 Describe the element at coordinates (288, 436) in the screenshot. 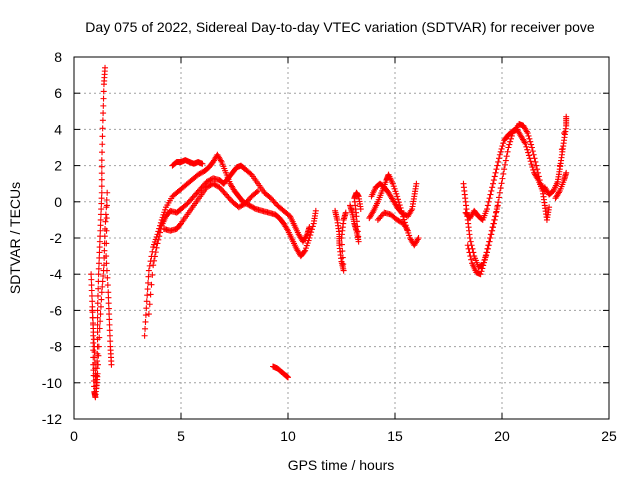

I see `x-tick-label: 10` at that location.